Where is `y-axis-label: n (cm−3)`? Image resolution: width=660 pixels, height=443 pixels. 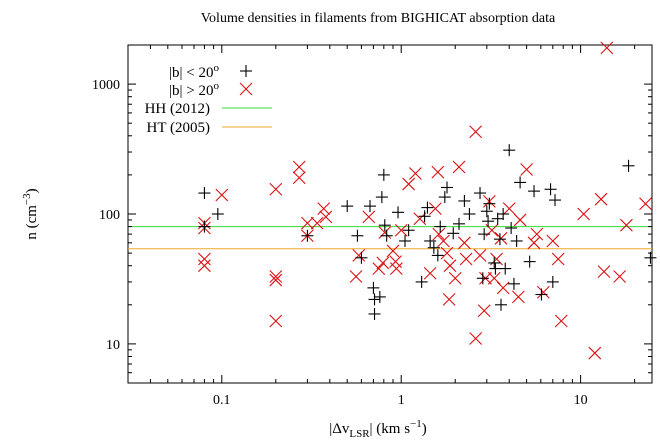 y-axis-label: n (cm−3) is located at coordinates (30, 213).